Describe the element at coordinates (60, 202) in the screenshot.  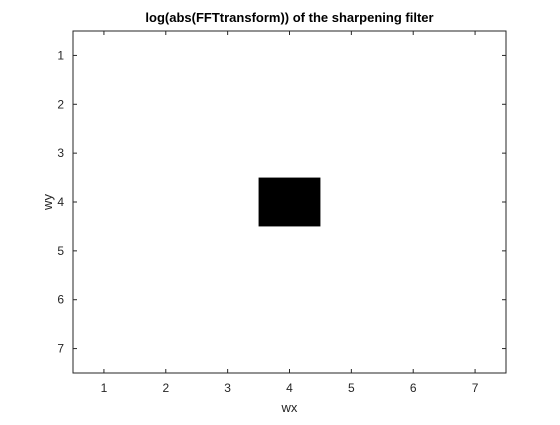
I see `y-tick-label: 4` at that location.